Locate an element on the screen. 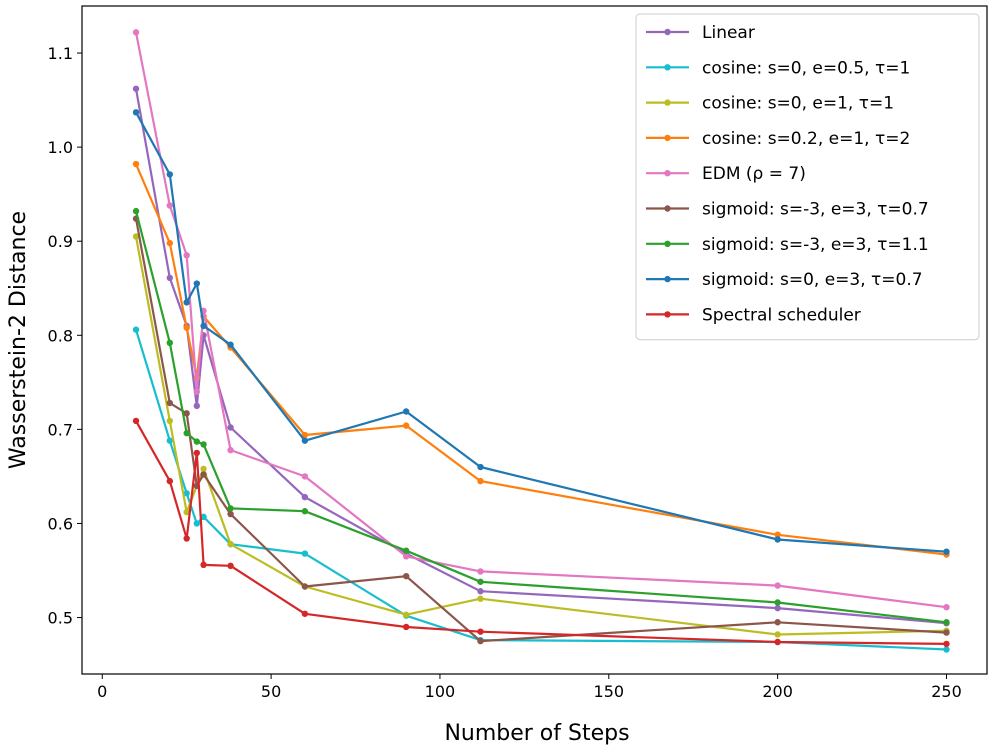 The image size is (997, 747). legend-item: sigmoid: s=0, e=3, τ=0.7 is located at coordinates (784, 280).